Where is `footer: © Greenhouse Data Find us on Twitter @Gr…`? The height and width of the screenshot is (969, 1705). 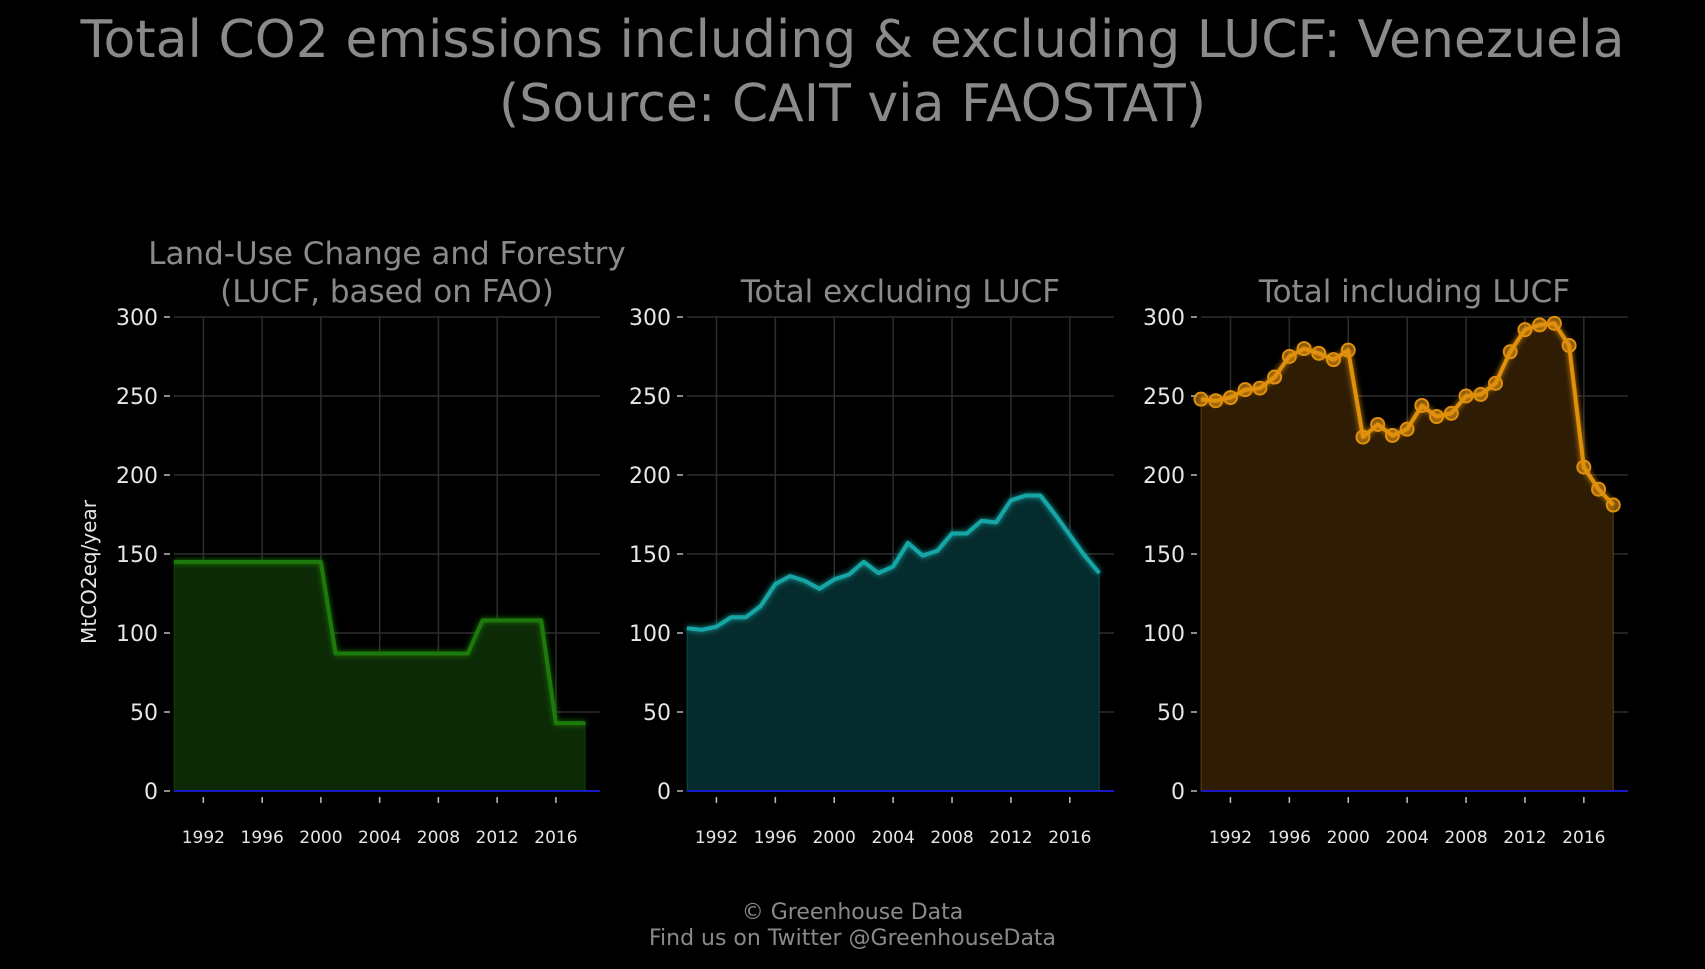
footer: © Greenhouse Data Find us on Twitter @Gr… is located at coordinates (852, 926).